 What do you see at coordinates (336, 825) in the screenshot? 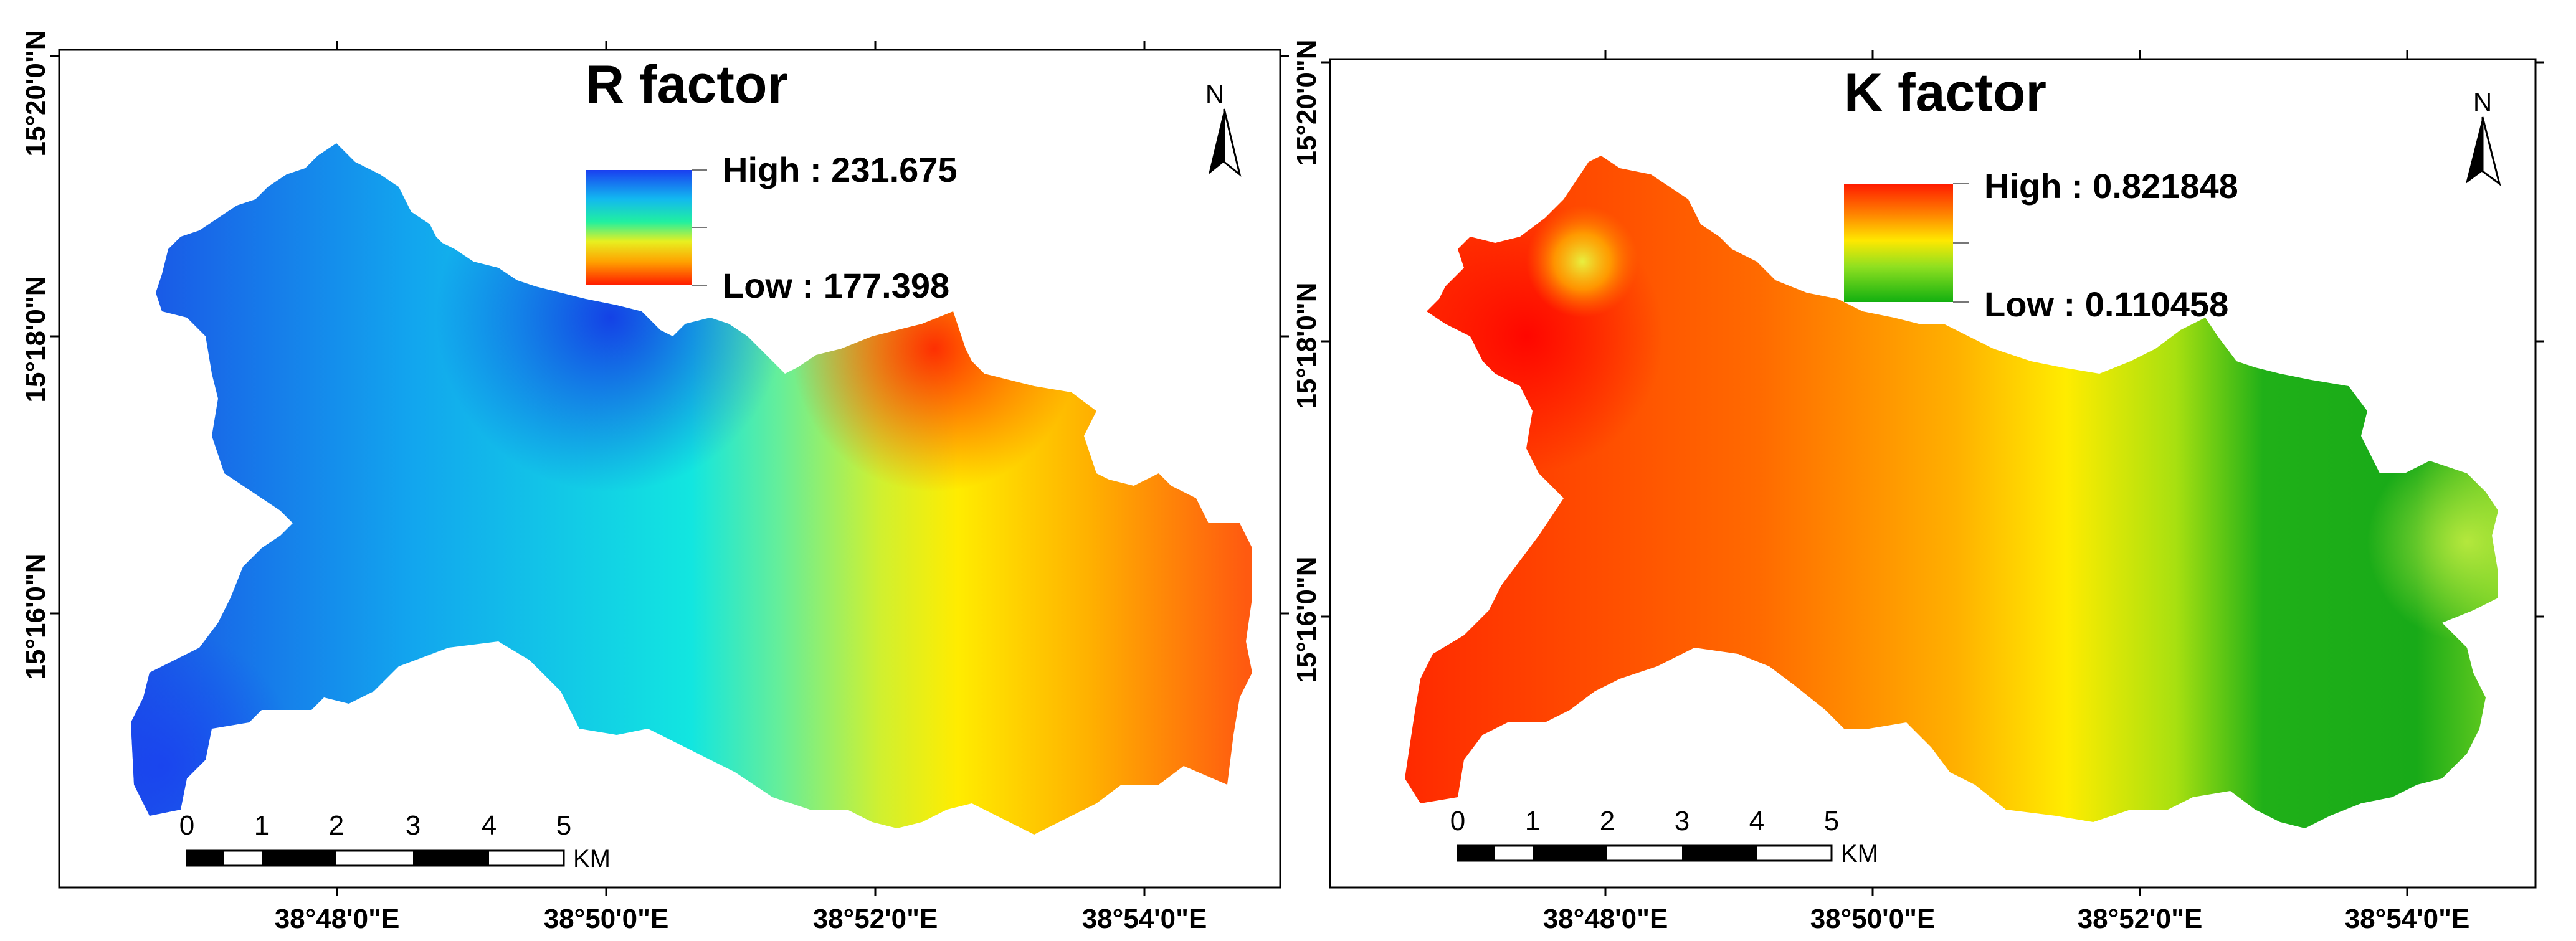
I see `r-scale-num-2: 2` at bounding box center [336, 825].